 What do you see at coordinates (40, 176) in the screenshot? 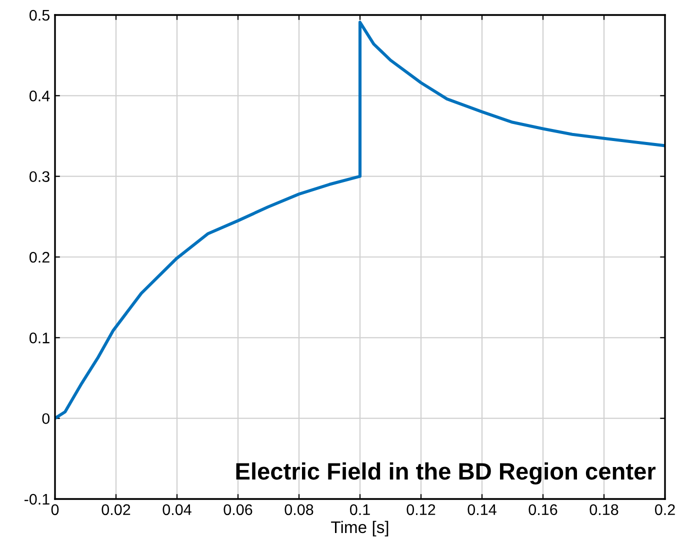
I see `y-tick-label: 0.3` at bounding box center [40, 176].